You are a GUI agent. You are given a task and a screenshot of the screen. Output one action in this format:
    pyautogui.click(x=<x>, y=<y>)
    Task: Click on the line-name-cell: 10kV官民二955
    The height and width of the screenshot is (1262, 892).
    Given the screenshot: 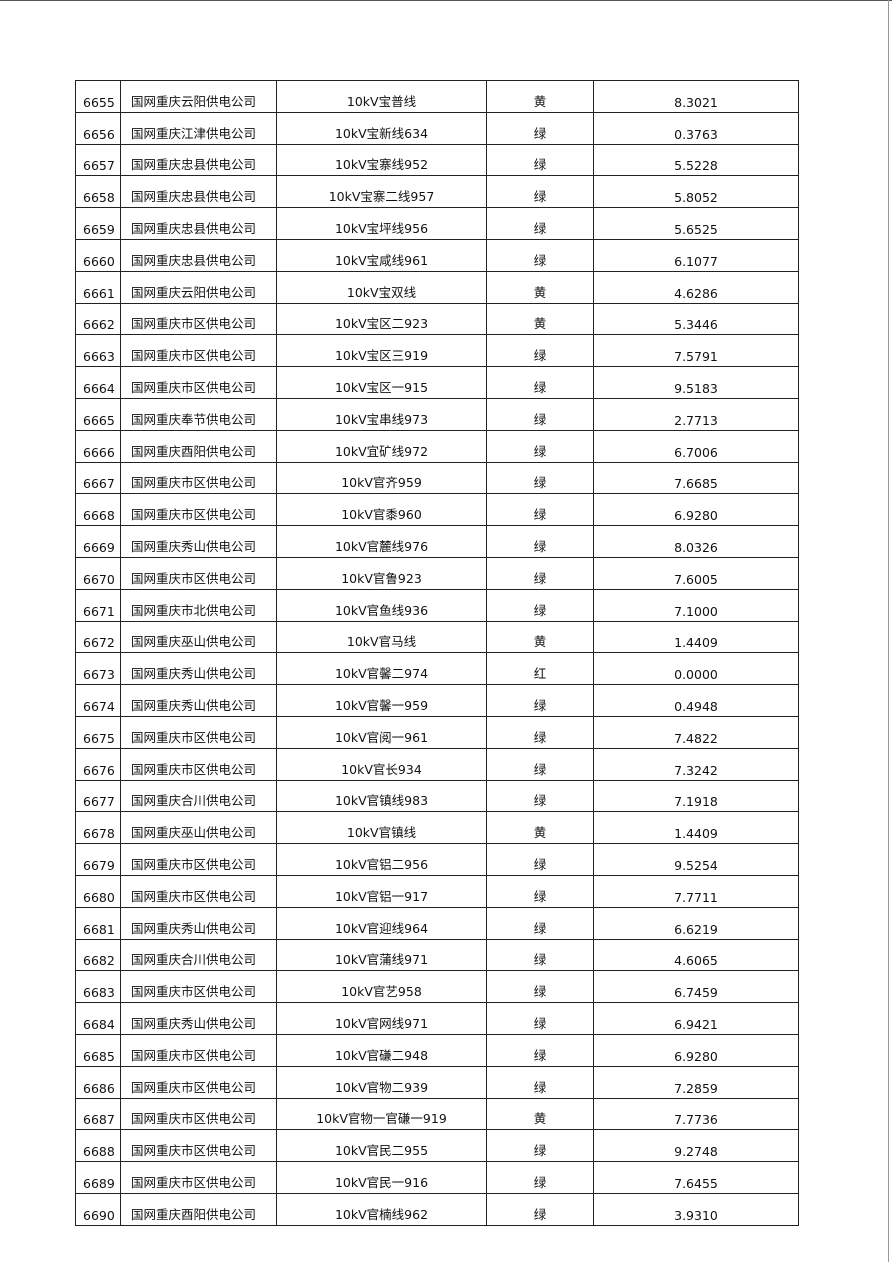 What is the action you would take?
    pyautogui.click(x=381, y=1146)
    